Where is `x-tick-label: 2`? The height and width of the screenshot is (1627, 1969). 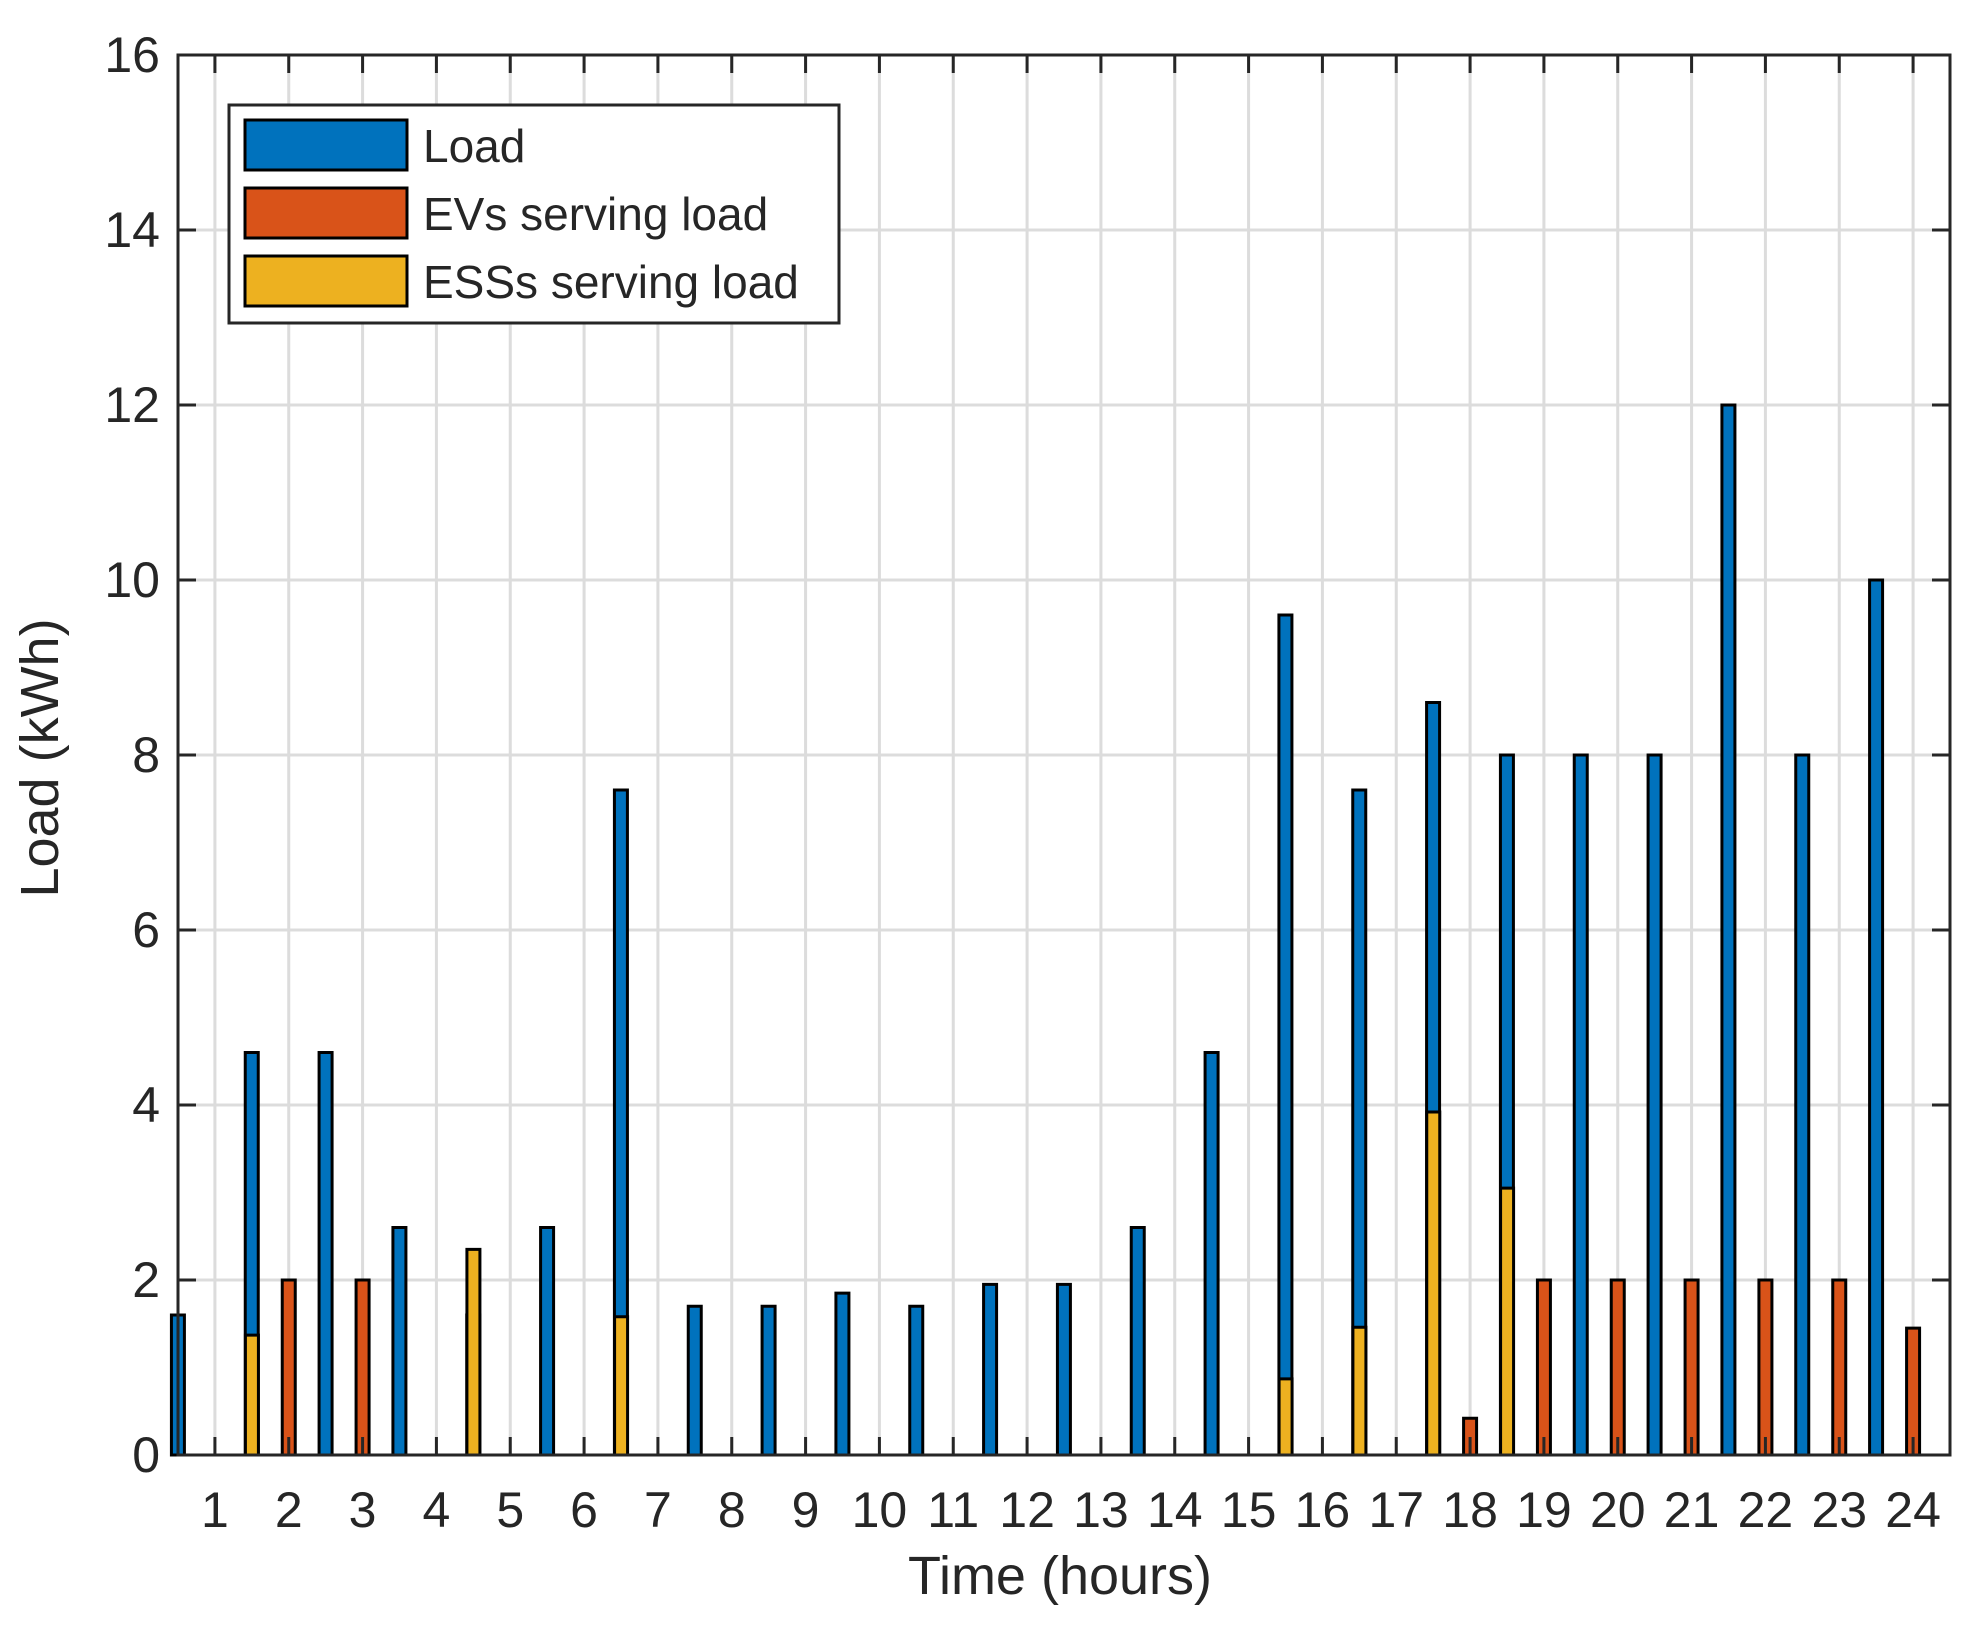 x-tick-label: 2 is located at coordinates (289, 1510).